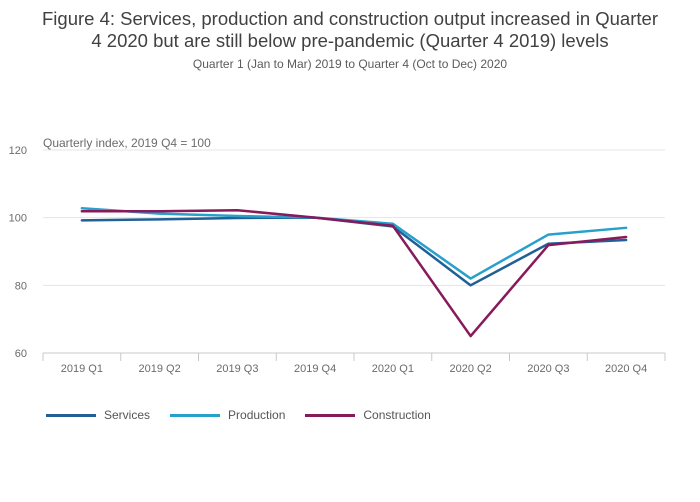 This screenshot has width=700, height=502. What do you see at coordinates (160, 211) in the screenshot?
I see `data-point-construction-2019-q2` at bounding box center [160, 211].